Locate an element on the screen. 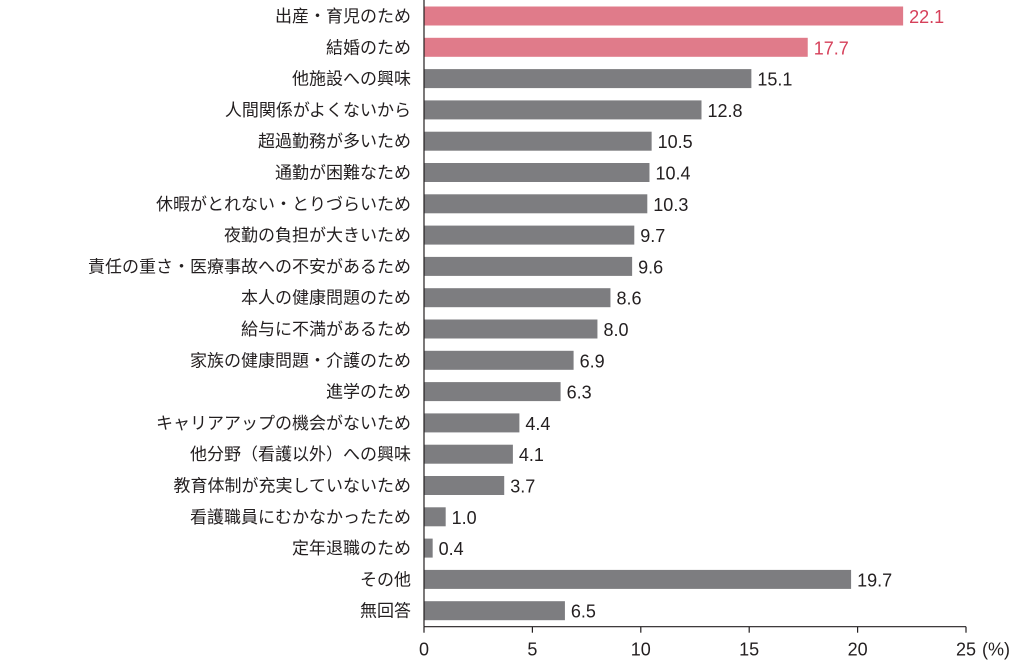 This screenshot has height=662, width=1017. value-label-14: 4.1 is located at coordinates (531, 455).